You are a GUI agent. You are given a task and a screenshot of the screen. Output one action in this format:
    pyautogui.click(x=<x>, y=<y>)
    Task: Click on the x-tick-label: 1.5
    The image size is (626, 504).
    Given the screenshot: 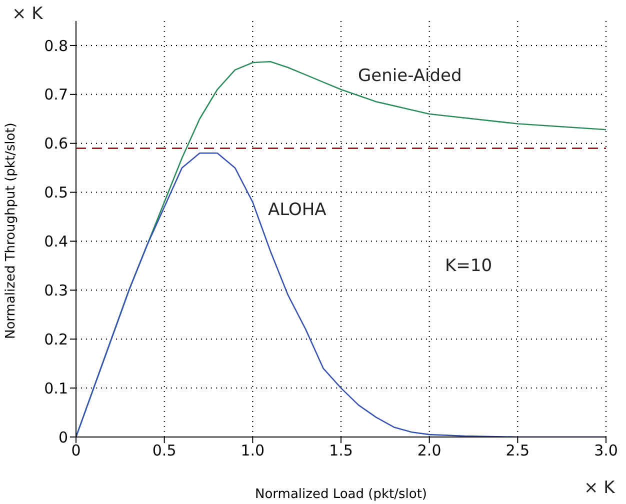 What is the action you would take?
    pyautogui.click(x=341, y=451)
    